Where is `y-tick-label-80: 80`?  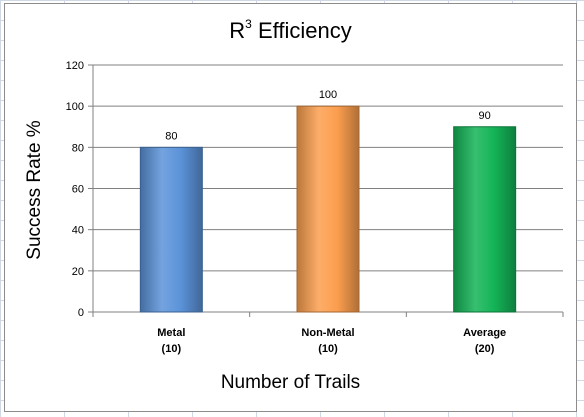 y-tick-label-80: 80 is located at coordinates (78, 148).